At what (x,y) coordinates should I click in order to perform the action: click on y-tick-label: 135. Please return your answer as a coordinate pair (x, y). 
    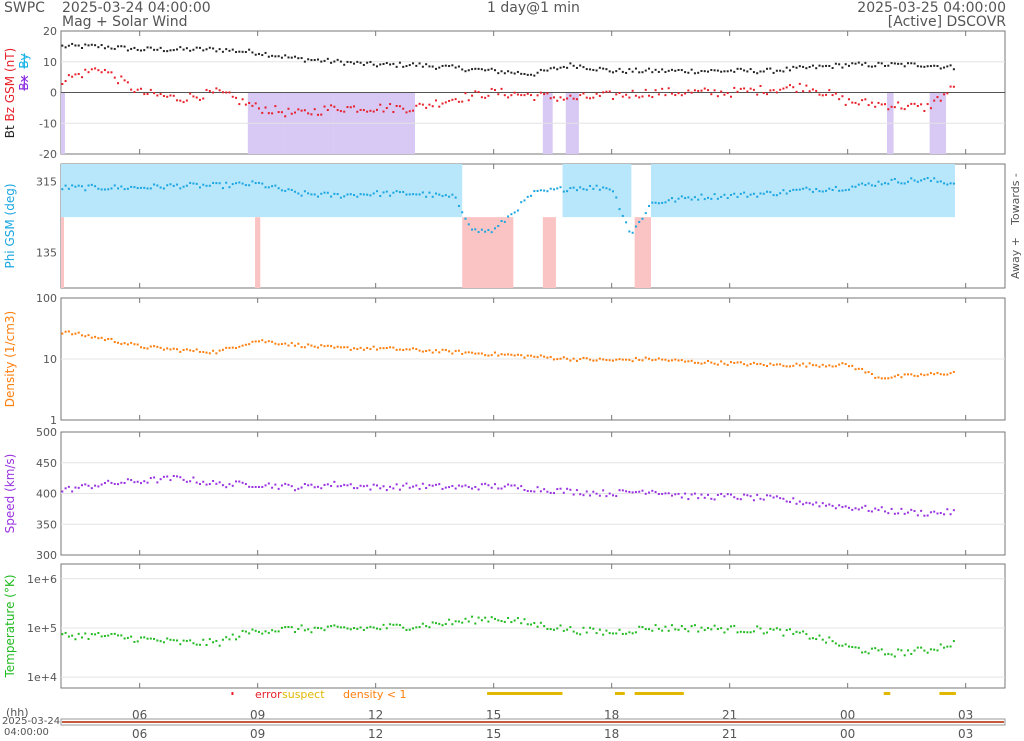
    Looking at the image, I should click on (46, 253).